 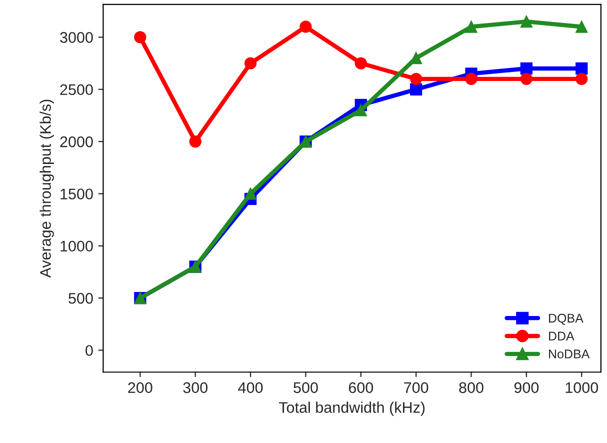 What do you see at coordinates (306, 388) in the screenshot?
I see `x-tick-label: 500` at bounding box center [306, 388].